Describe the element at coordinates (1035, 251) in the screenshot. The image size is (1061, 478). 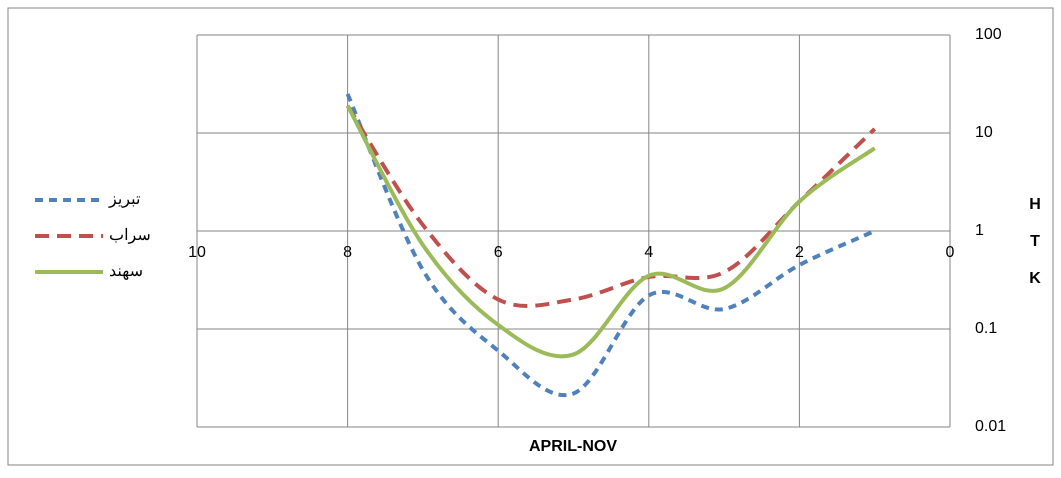
I see `y-axis-title: HTK` at that location.